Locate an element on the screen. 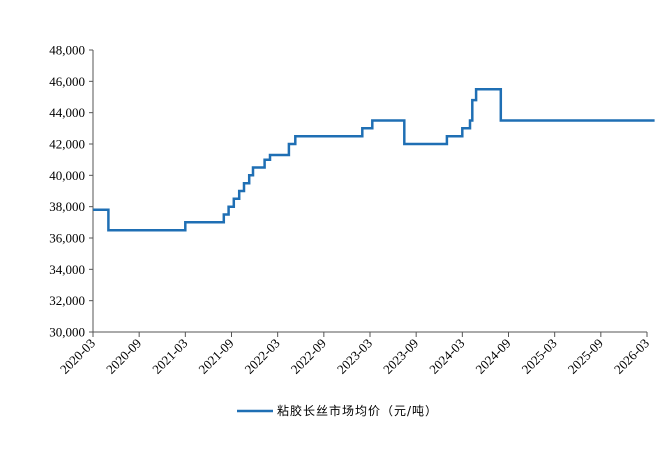  y-tick-label: 40,000 is located at coordinates (67, 175).